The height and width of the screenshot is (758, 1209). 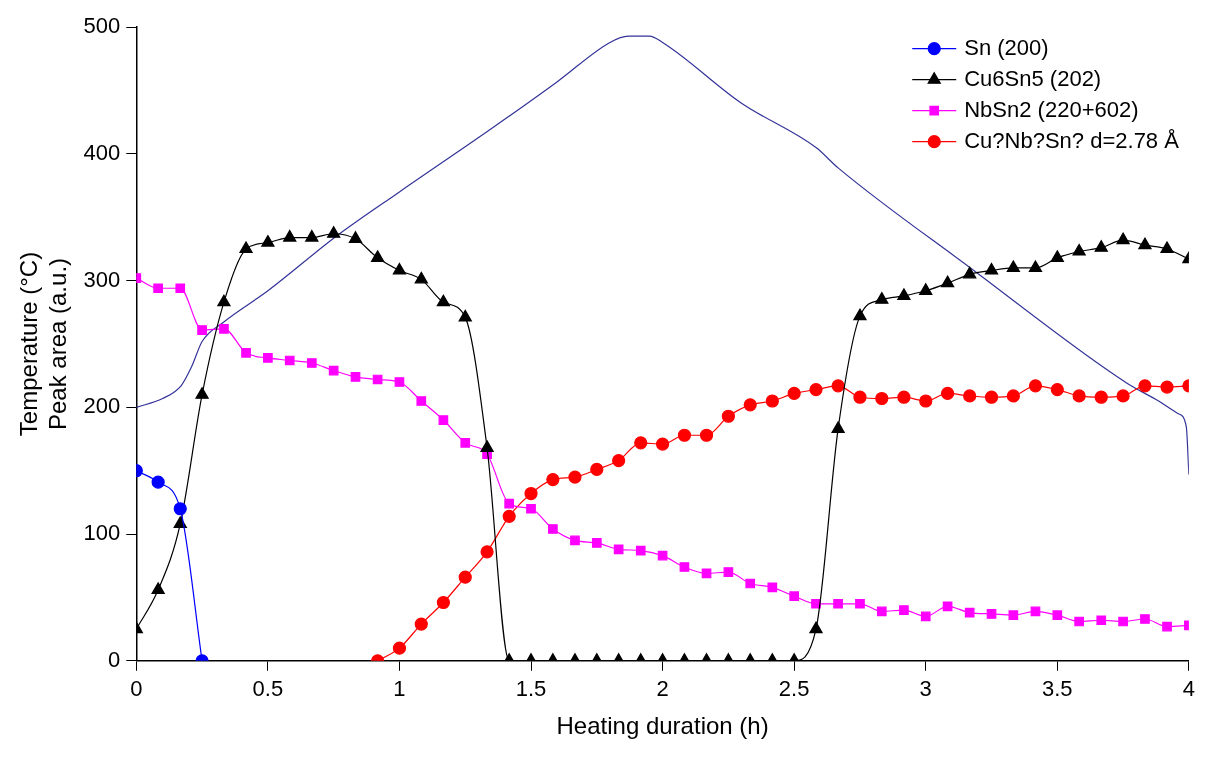 I want to click on legend-label: Cu?Nb?Sn? d=2.78 Å, so click(x=1072, y=140).